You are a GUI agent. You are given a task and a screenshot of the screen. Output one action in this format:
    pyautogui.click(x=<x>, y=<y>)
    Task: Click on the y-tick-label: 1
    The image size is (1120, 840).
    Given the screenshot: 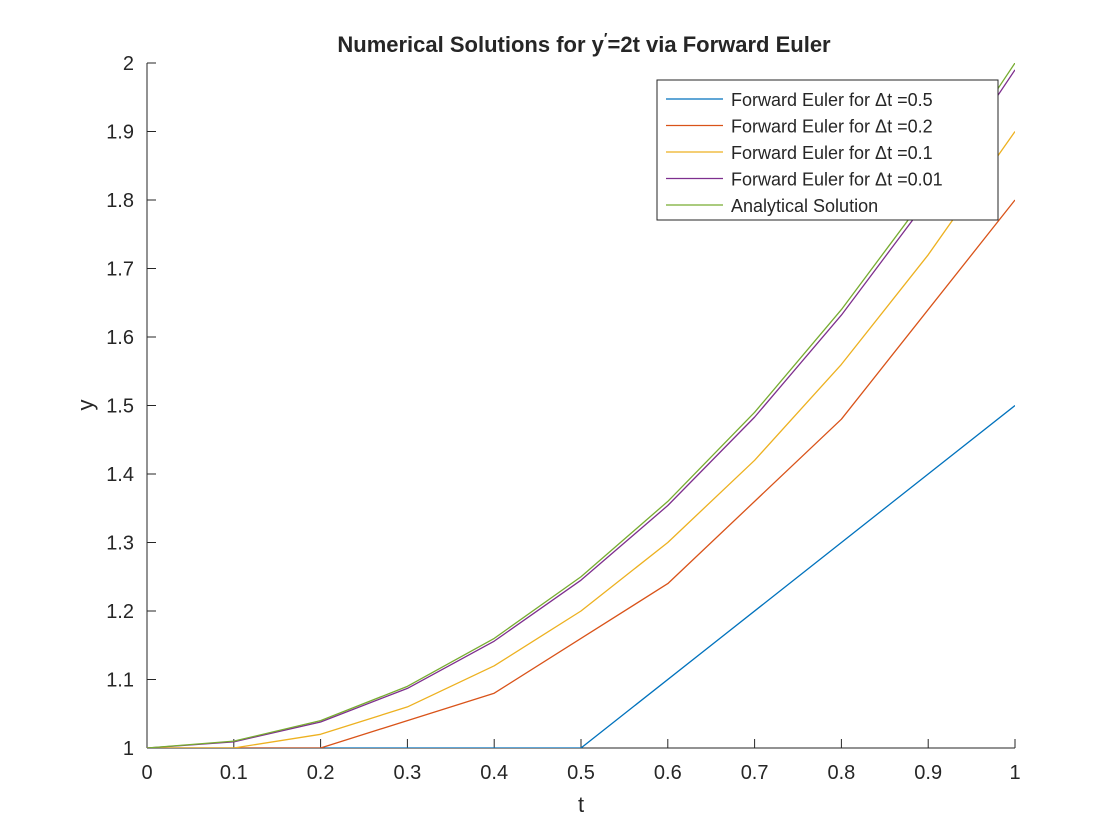 What is the action you would take?
    pyautogui.click(x=128, y=749)
    